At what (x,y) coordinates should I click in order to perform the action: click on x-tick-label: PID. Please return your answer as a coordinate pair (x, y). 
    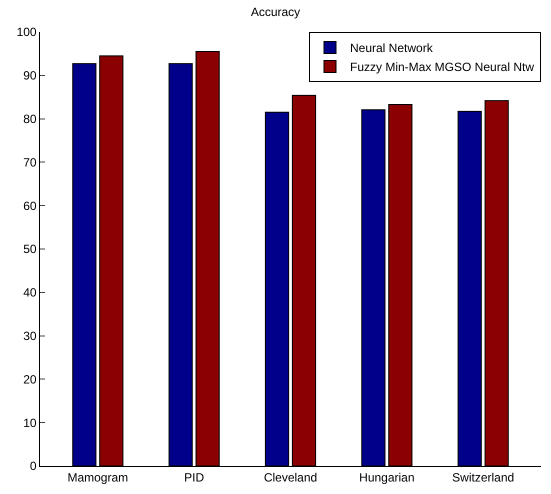
    Looking at the image, I should click on (194, 477).